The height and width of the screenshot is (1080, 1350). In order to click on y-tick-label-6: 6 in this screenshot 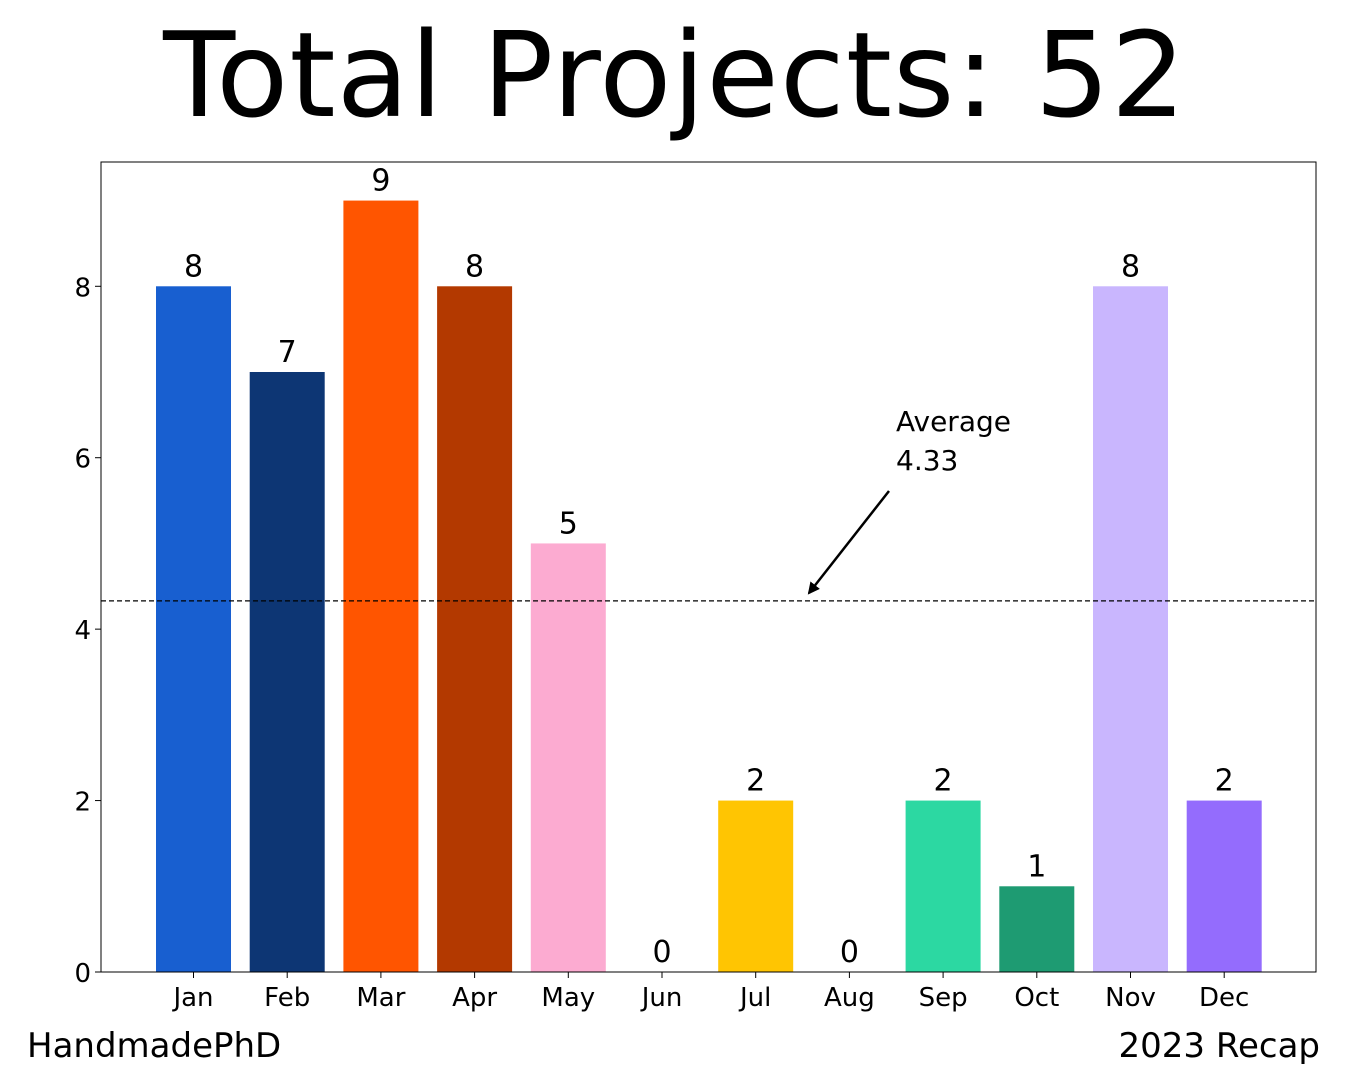, I will do `click(82, 460)`.